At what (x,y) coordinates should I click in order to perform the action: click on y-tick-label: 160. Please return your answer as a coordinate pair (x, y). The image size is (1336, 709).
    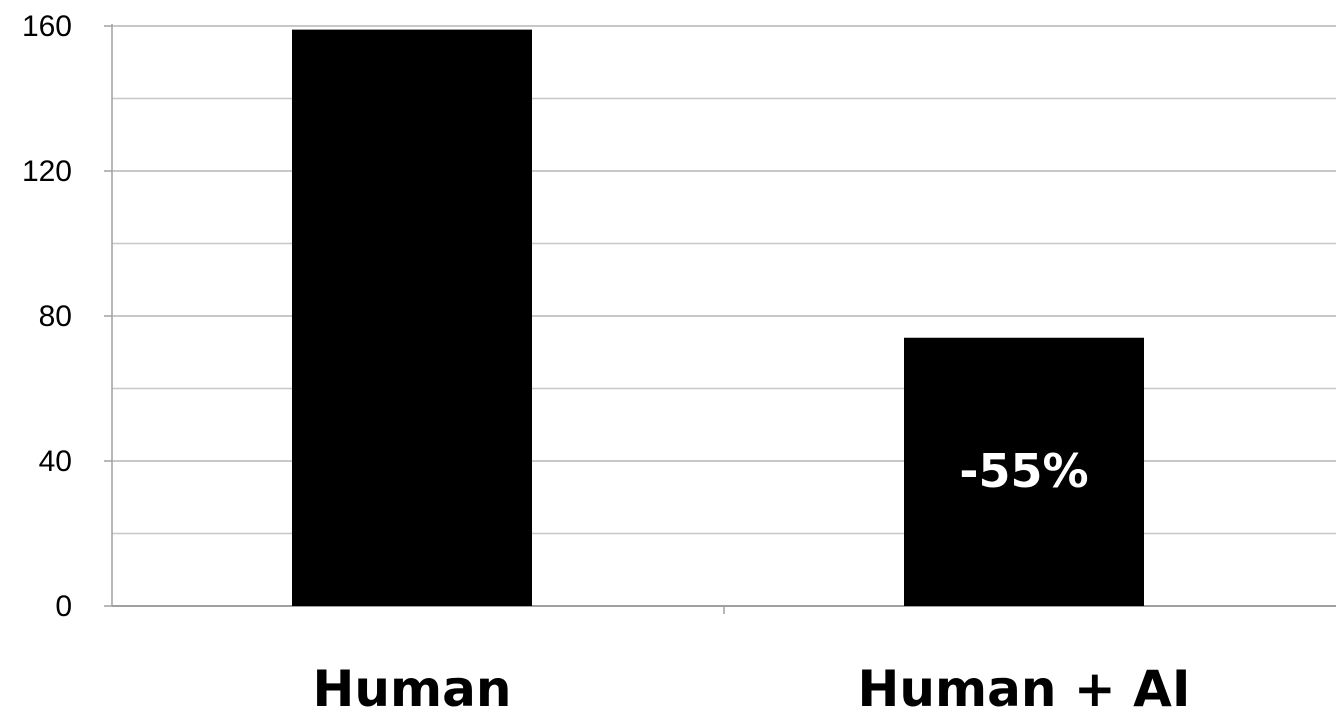
    Looking at the image, I should click on (47, 26).